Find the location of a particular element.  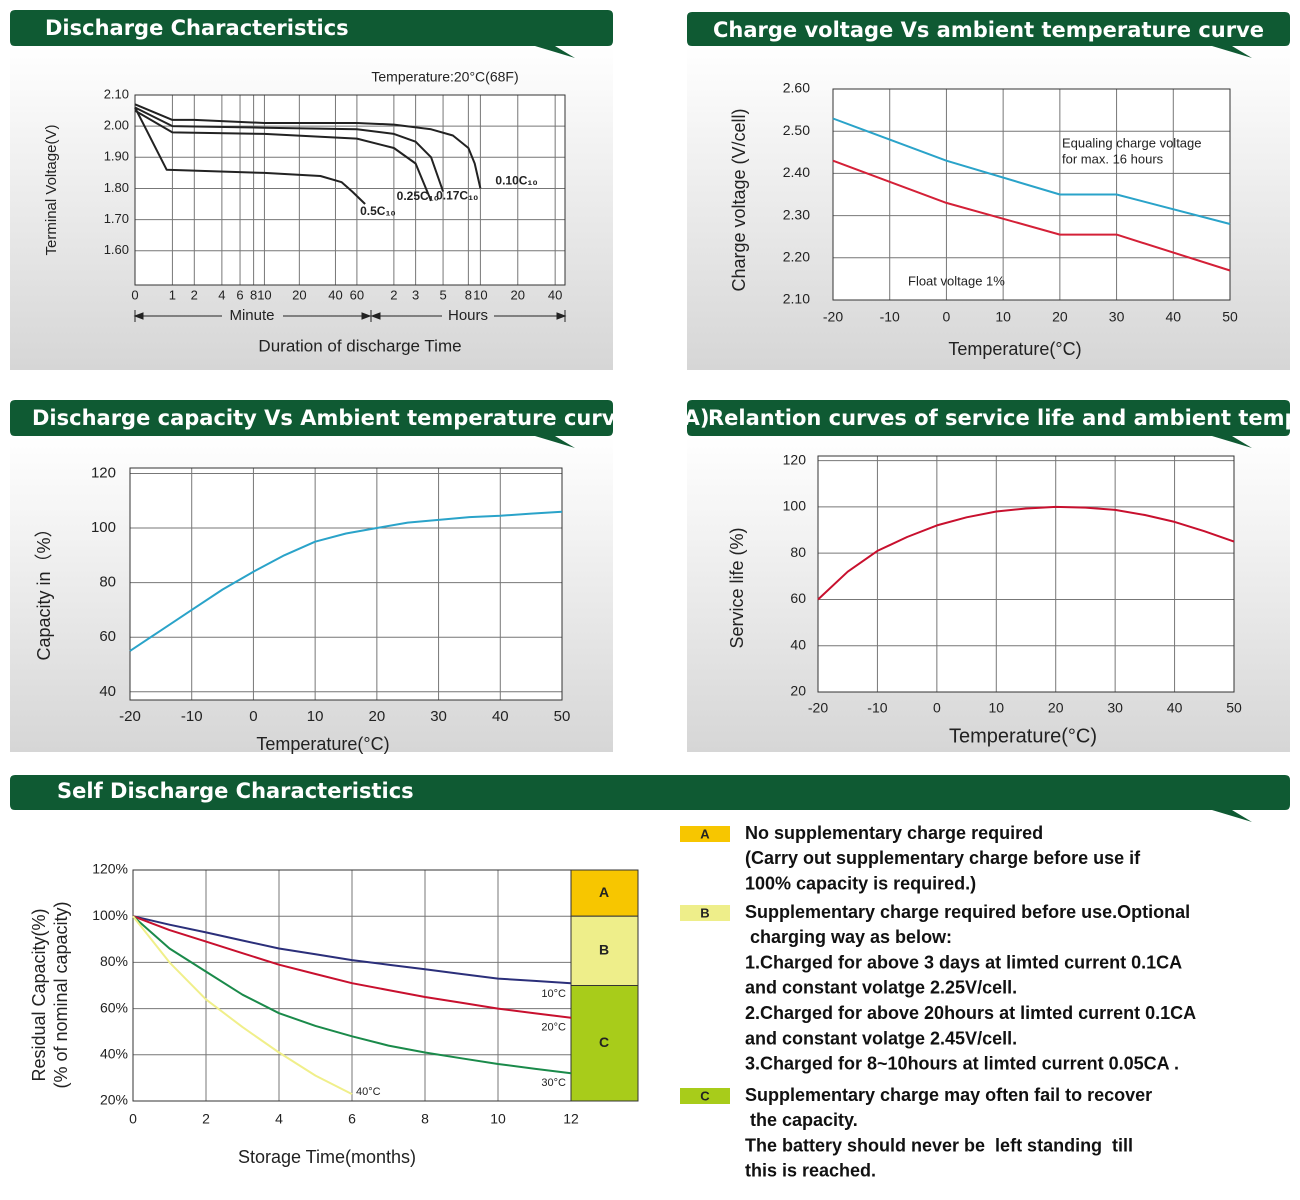

y-tick-label: 120 is located at coordinates (795, 459).